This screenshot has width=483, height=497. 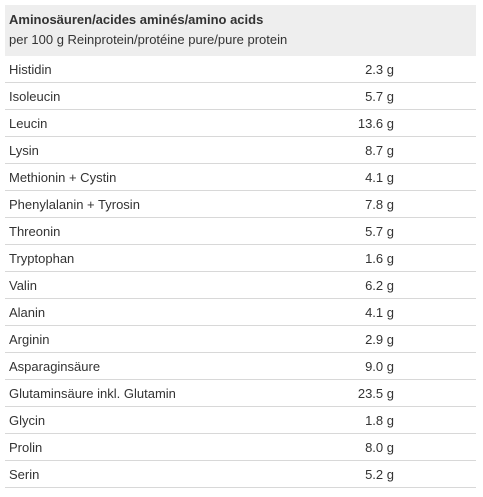 I want to click on amino-amount: 6.2 g, so click(x=359, y=285).